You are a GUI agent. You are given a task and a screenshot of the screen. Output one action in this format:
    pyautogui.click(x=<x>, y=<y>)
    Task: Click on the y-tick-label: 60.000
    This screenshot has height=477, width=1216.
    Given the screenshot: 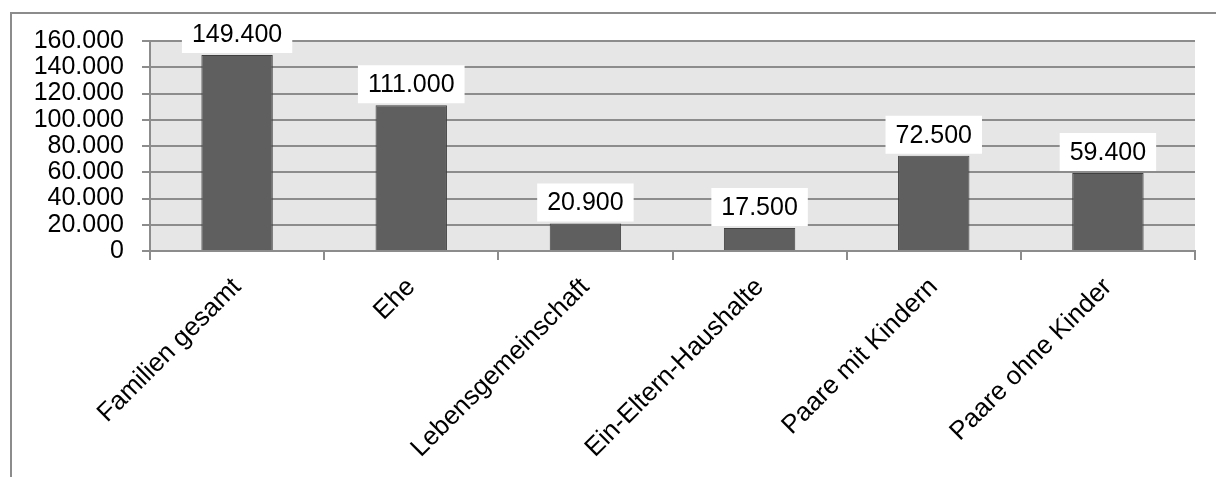 What is the action you would take?
    pyautogui.click(x=85, y=170)
    